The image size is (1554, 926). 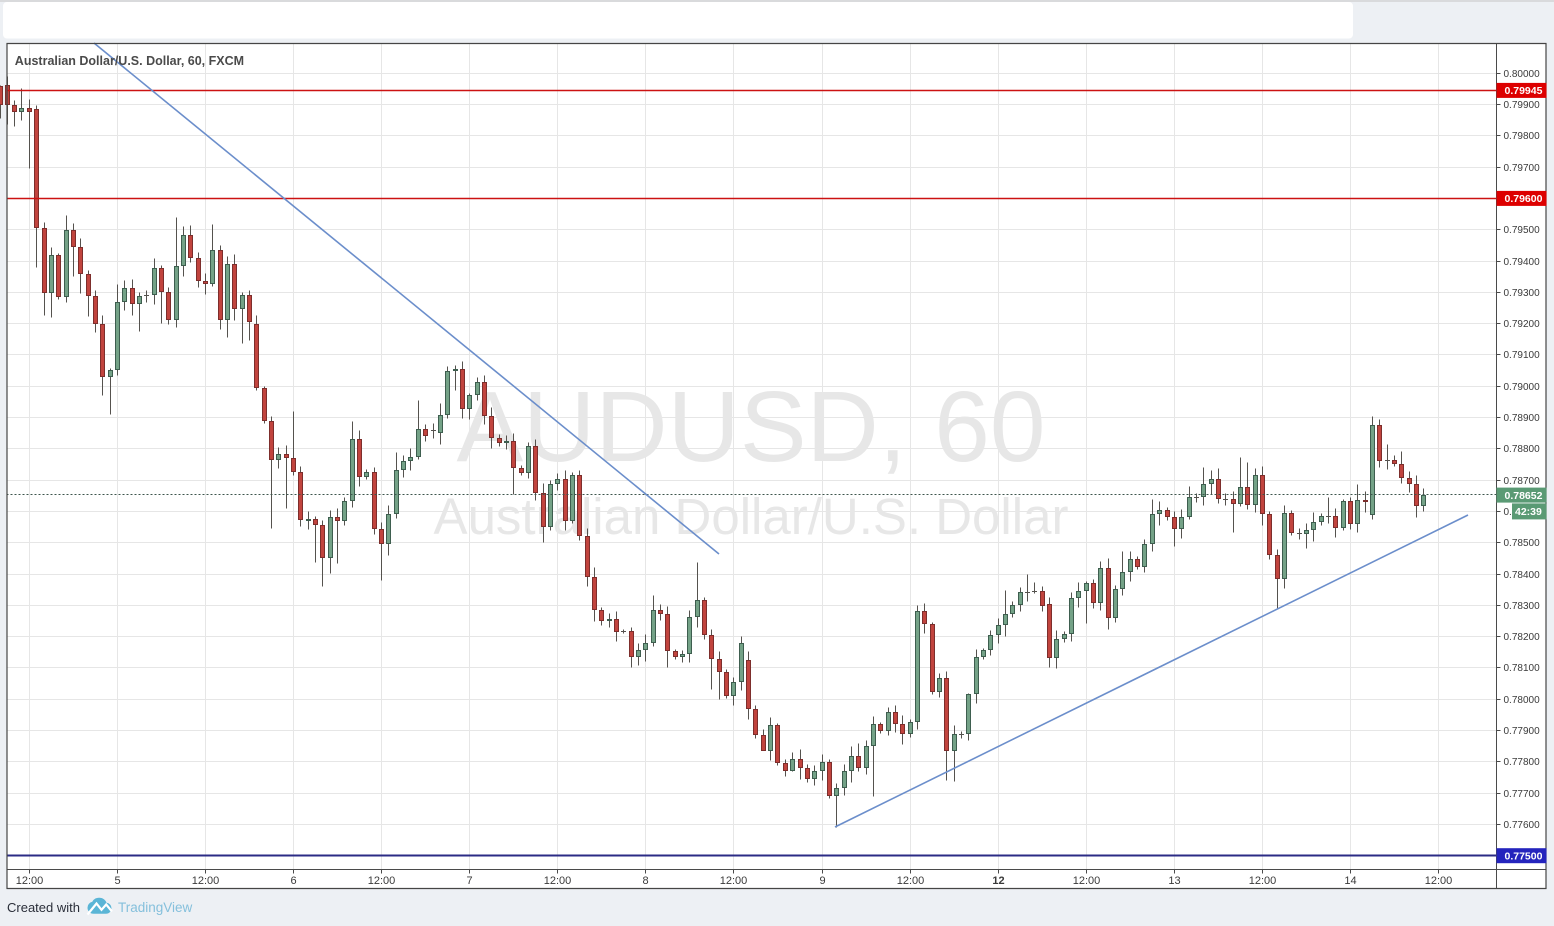 What do you see at coordinates (998, 881) in the screenshot?
I see `svg-text: 12` at bounding box center [998, 881].